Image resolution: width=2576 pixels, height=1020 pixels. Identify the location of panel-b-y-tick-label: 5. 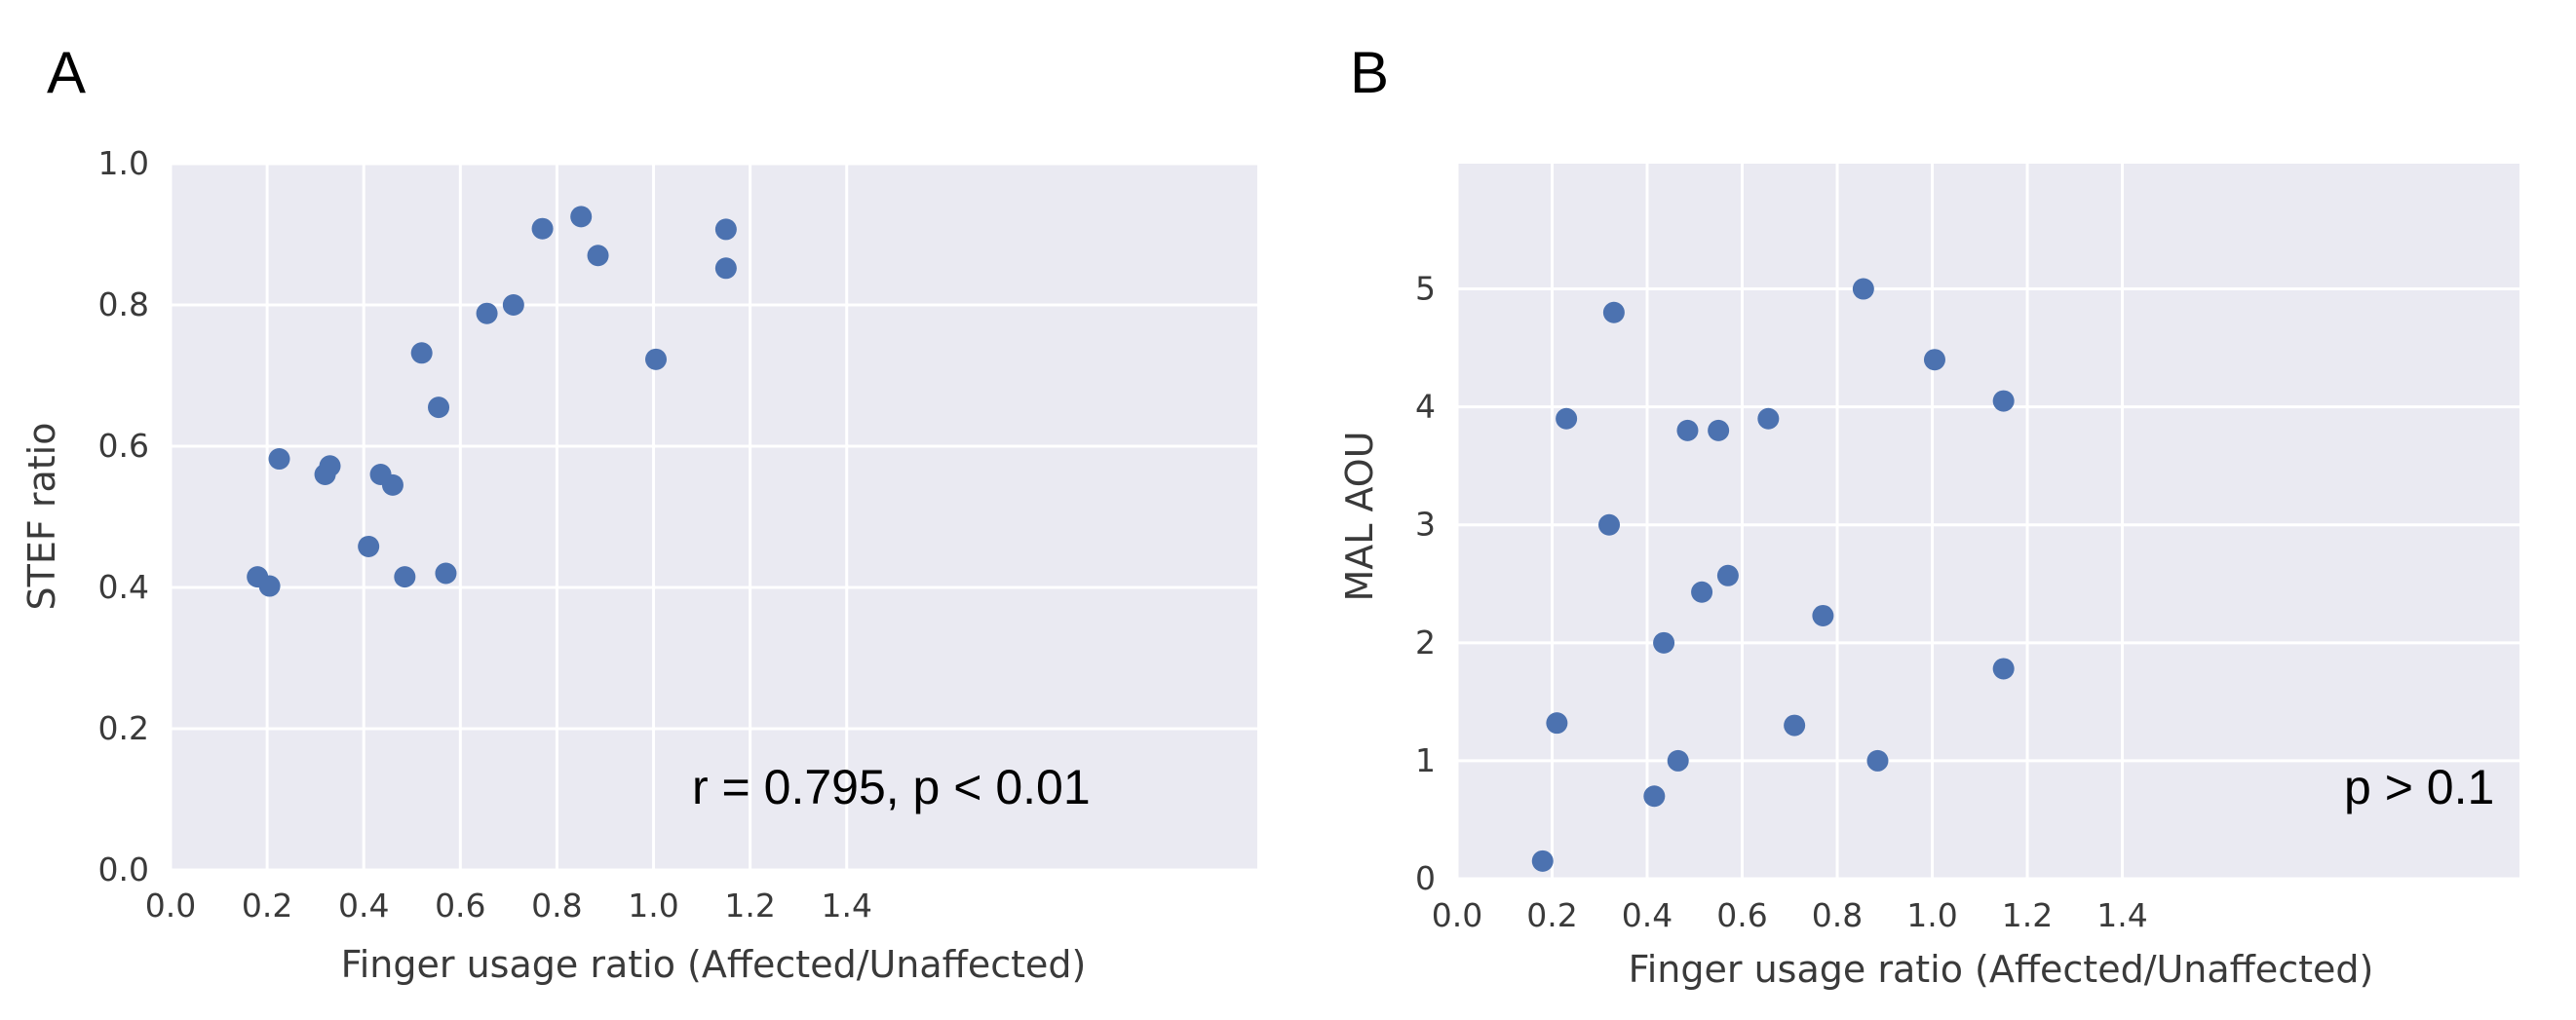
(1425, 289).